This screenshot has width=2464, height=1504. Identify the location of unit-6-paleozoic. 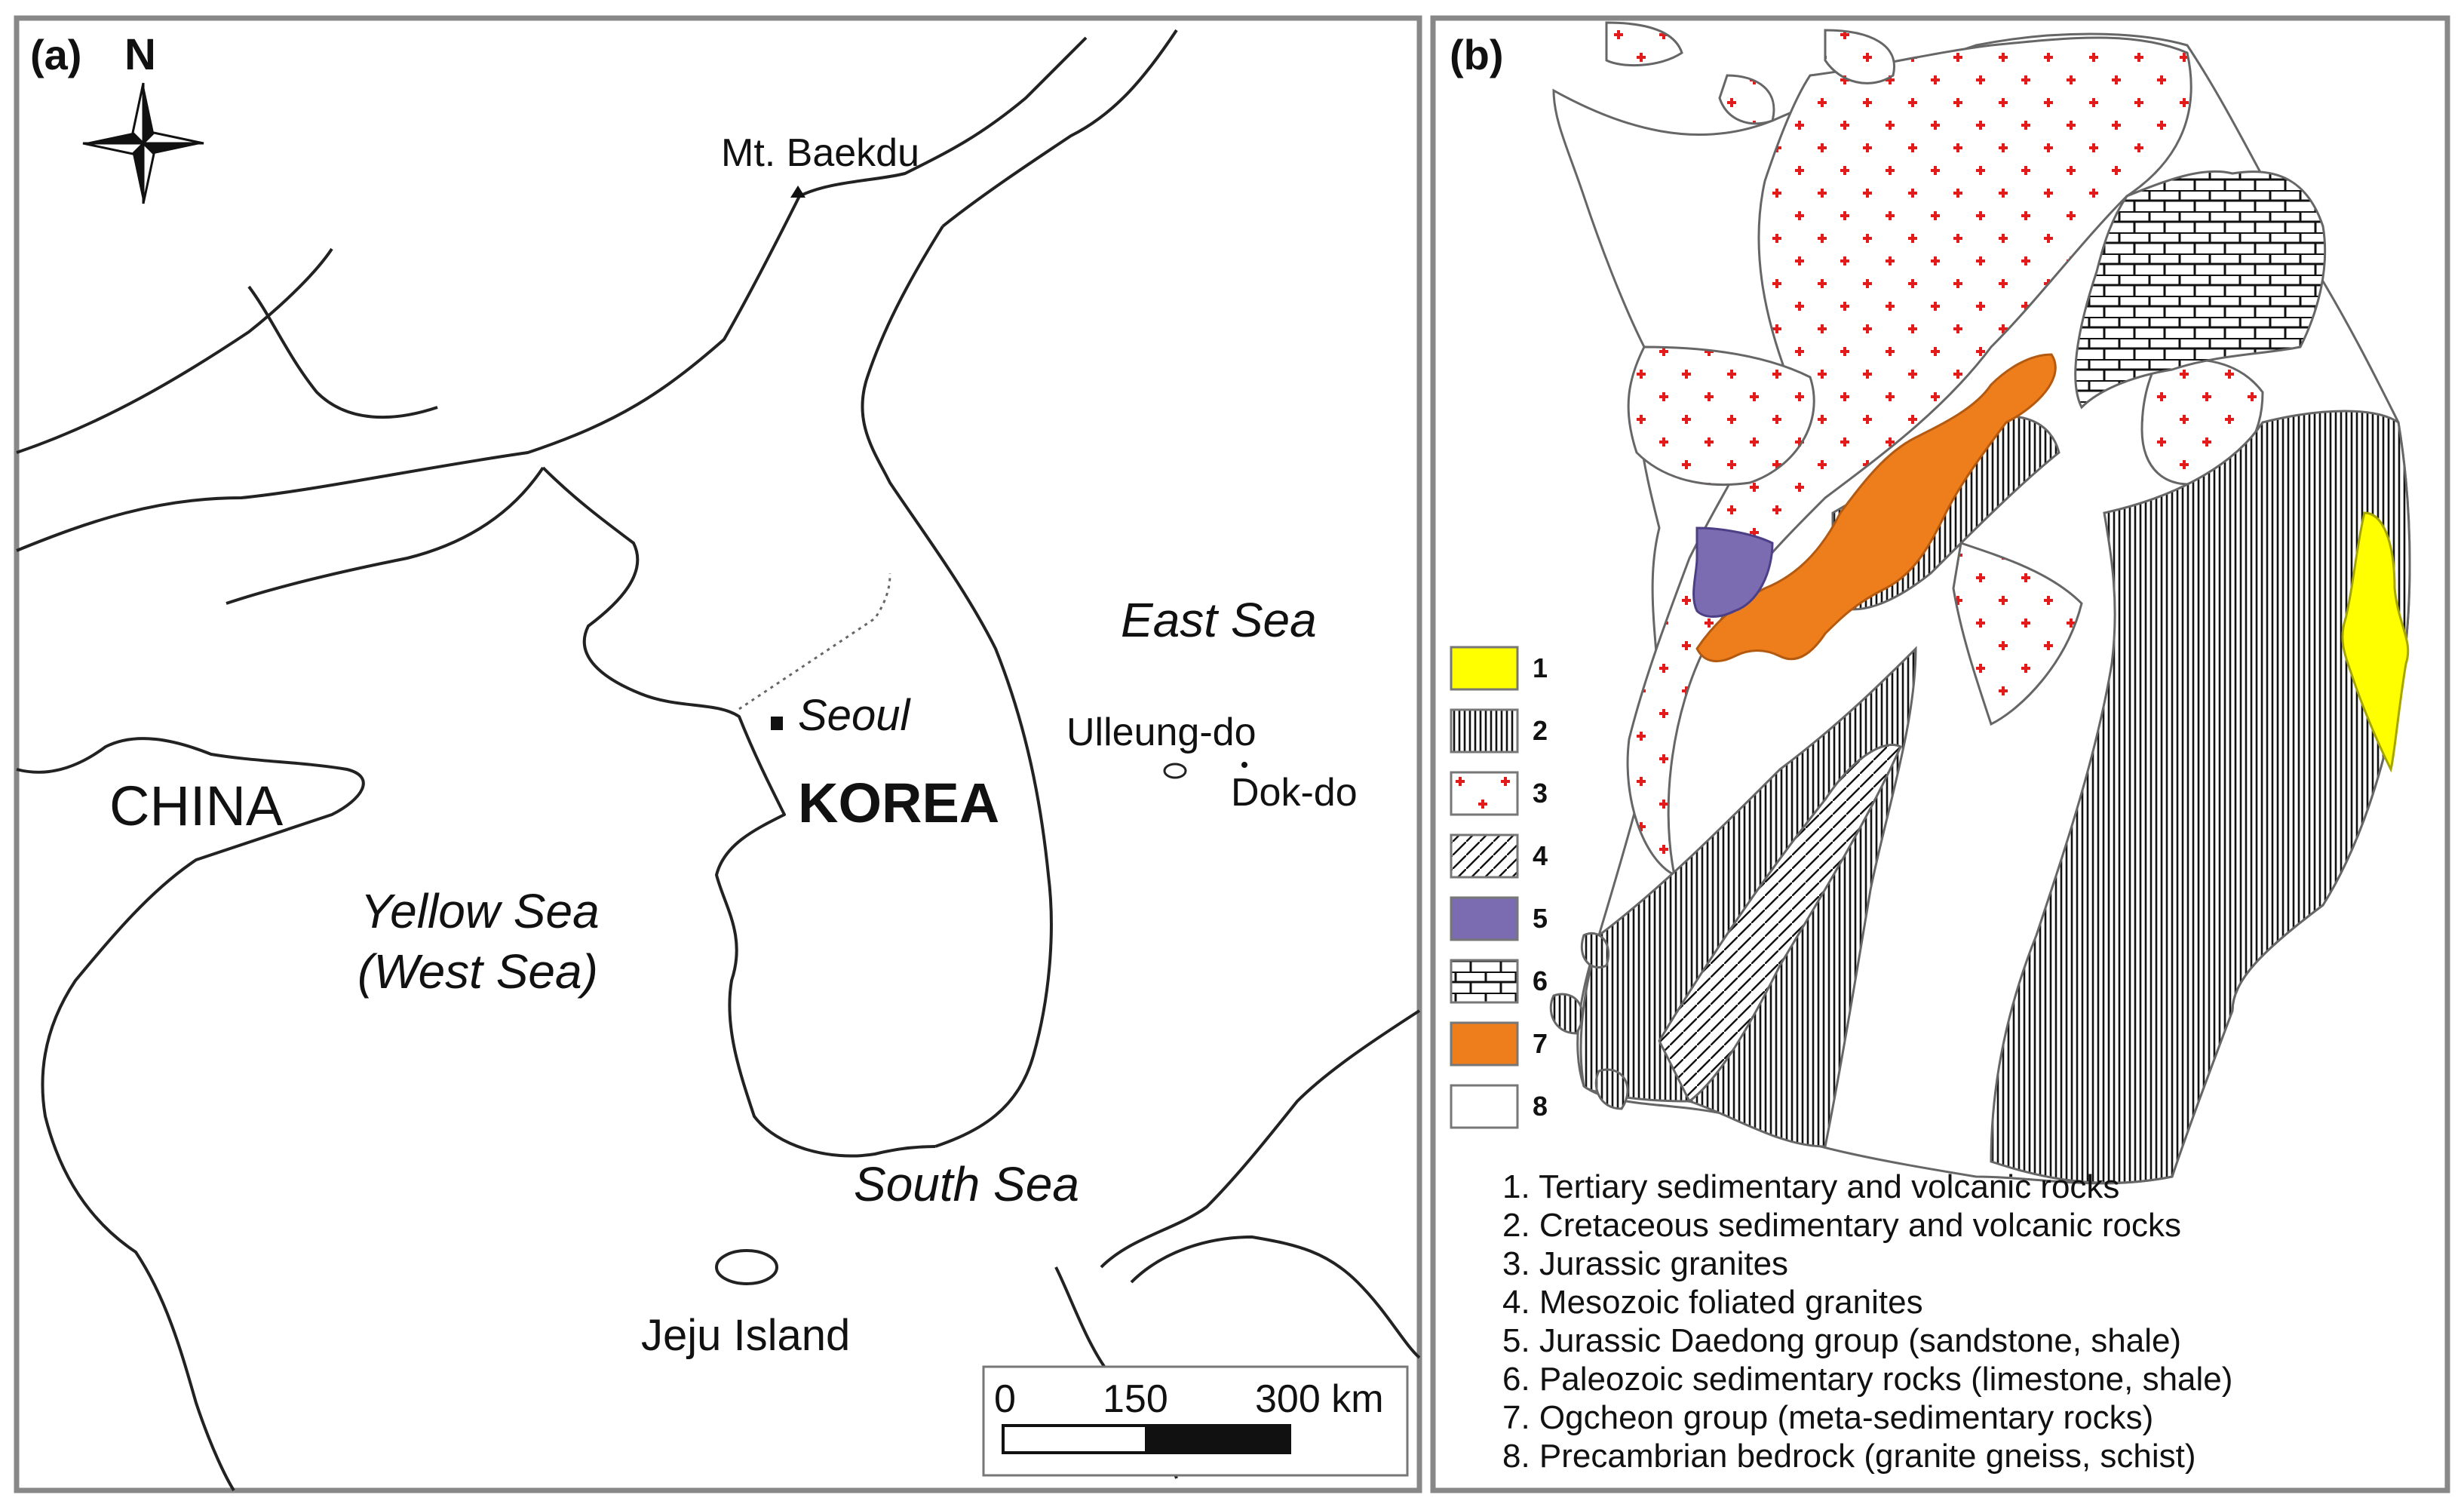
(2200, 290).